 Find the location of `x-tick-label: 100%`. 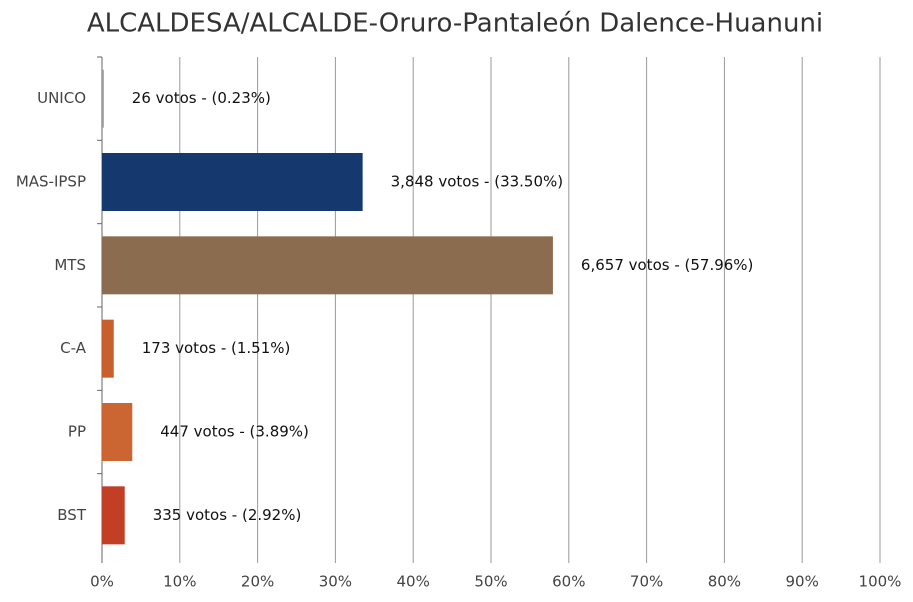

x-tick-label: 100% is located at coordinates (880, 582).